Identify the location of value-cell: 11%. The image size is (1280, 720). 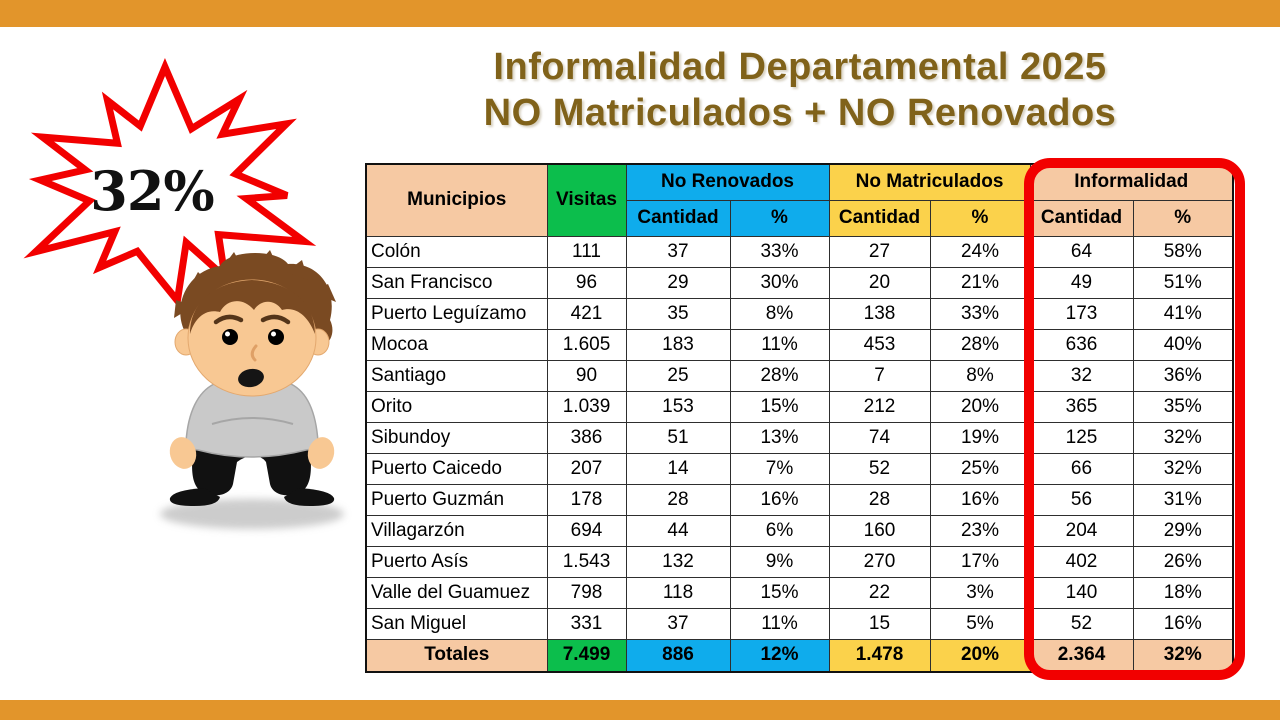
(779, 623).